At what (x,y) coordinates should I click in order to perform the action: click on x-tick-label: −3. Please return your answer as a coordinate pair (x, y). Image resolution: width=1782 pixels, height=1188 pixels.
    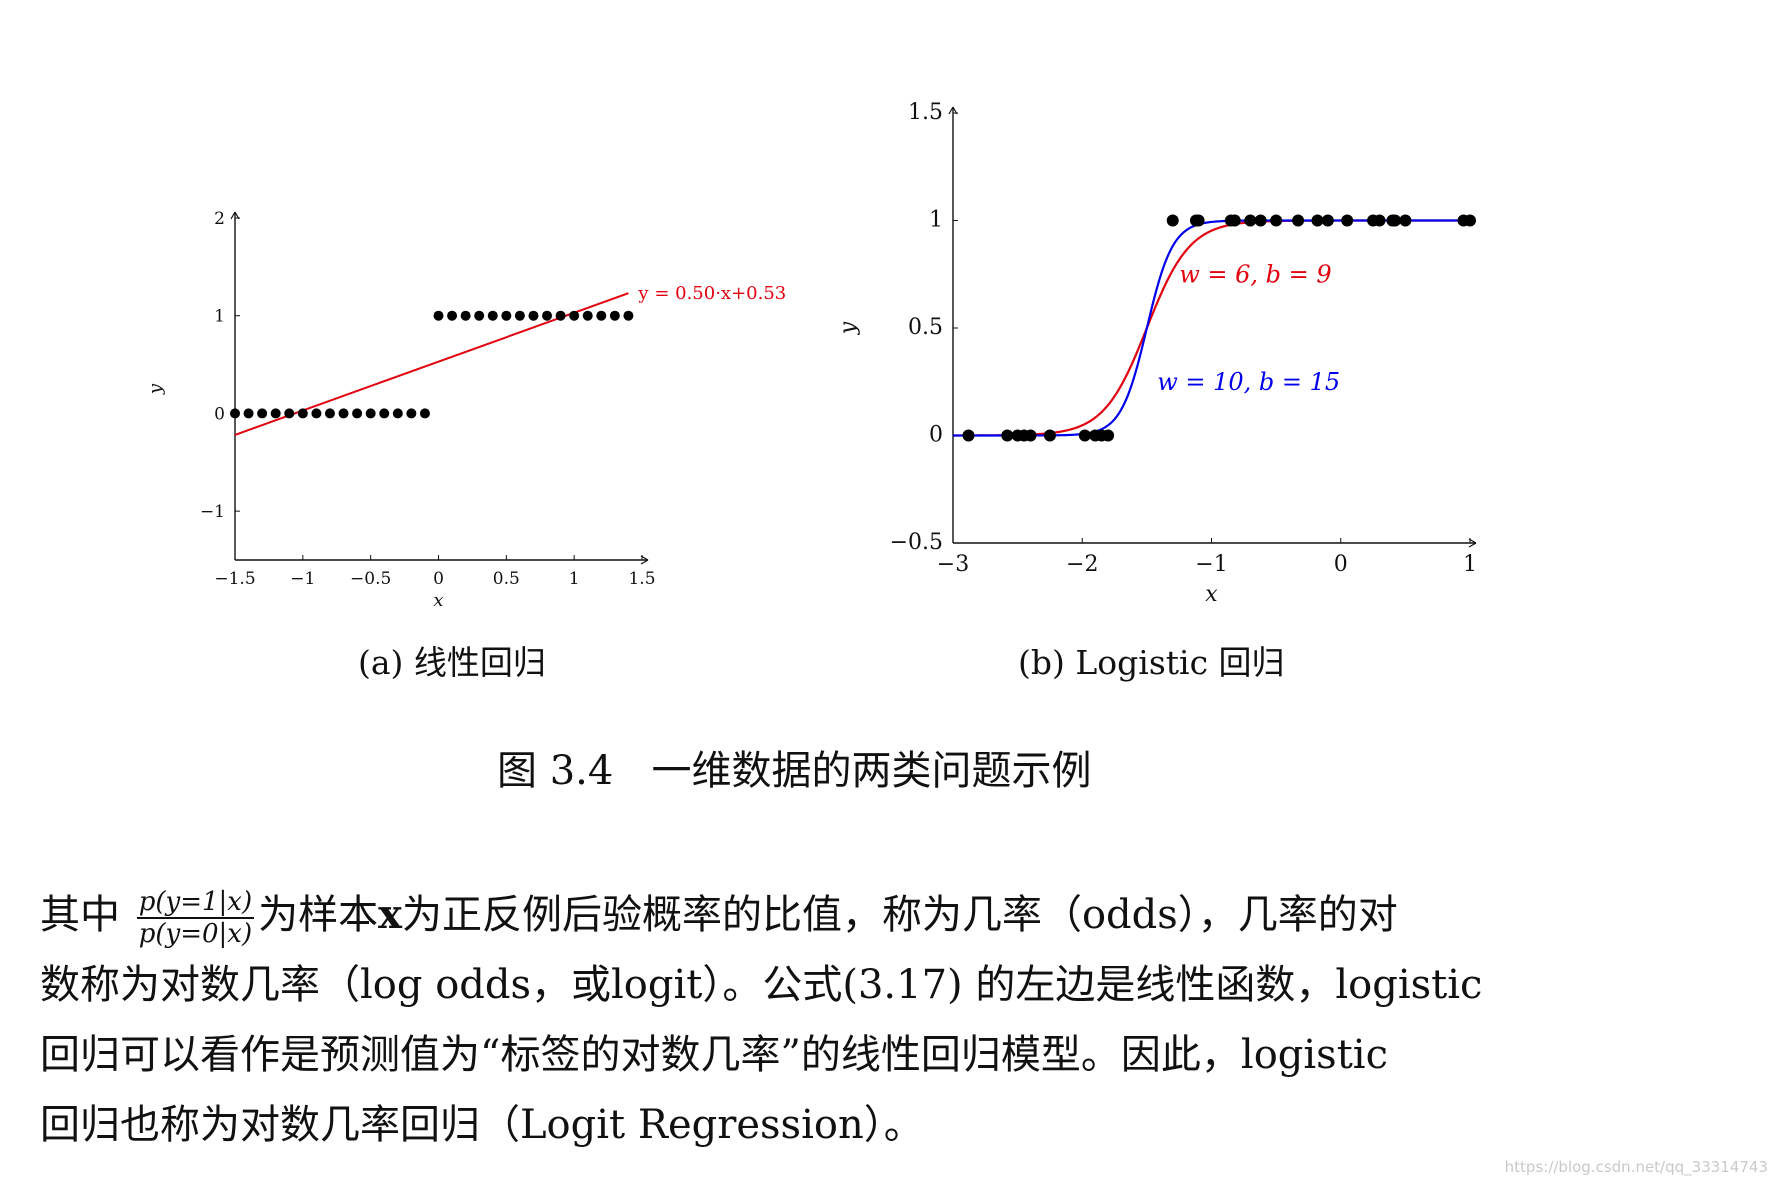
    Looking at the image, I should click on (953, 564).